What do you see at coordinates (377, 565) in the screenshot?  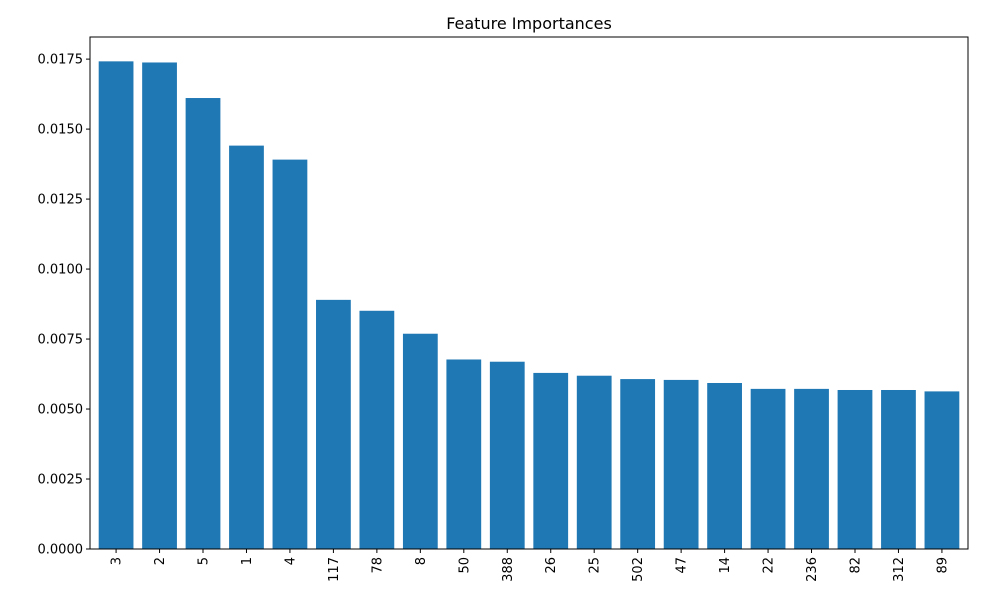 I see `x-tick-label: 78` at bounding box center [377, 565].